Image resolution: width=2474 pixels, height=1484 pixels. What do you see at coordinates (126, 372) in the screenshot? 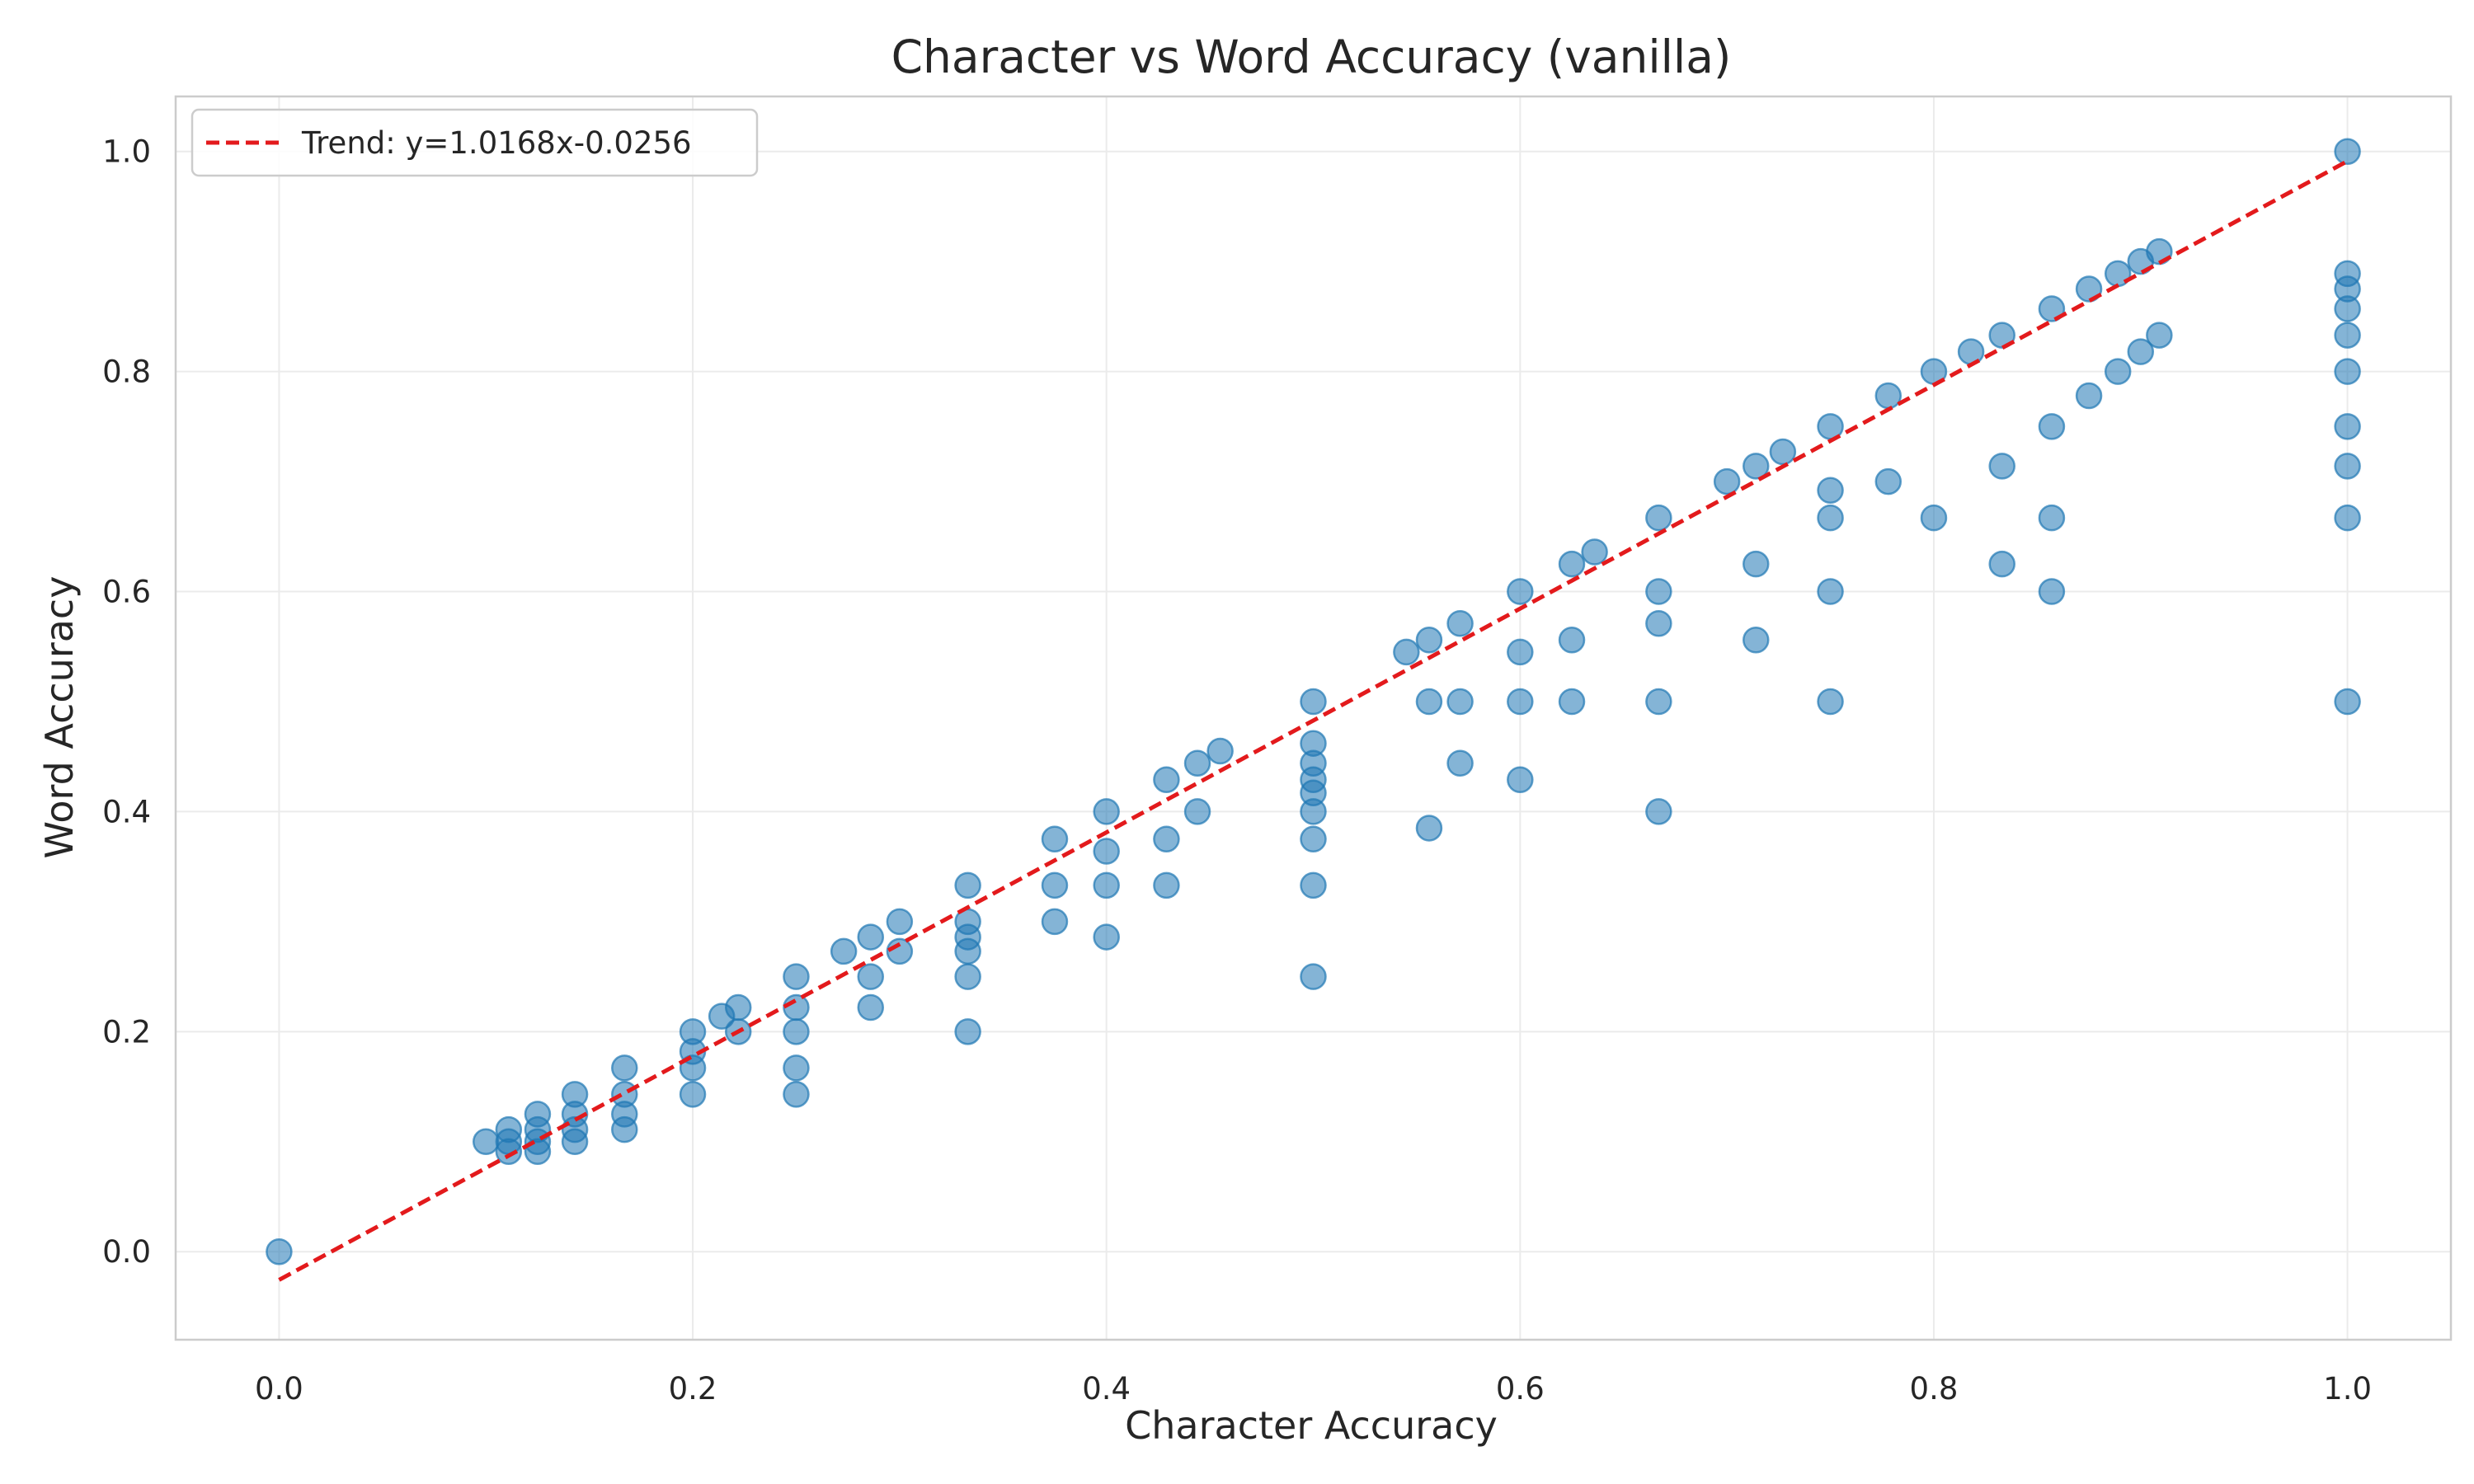
I see `y-tick-label: 0.8` at bounding box center [126, 372].